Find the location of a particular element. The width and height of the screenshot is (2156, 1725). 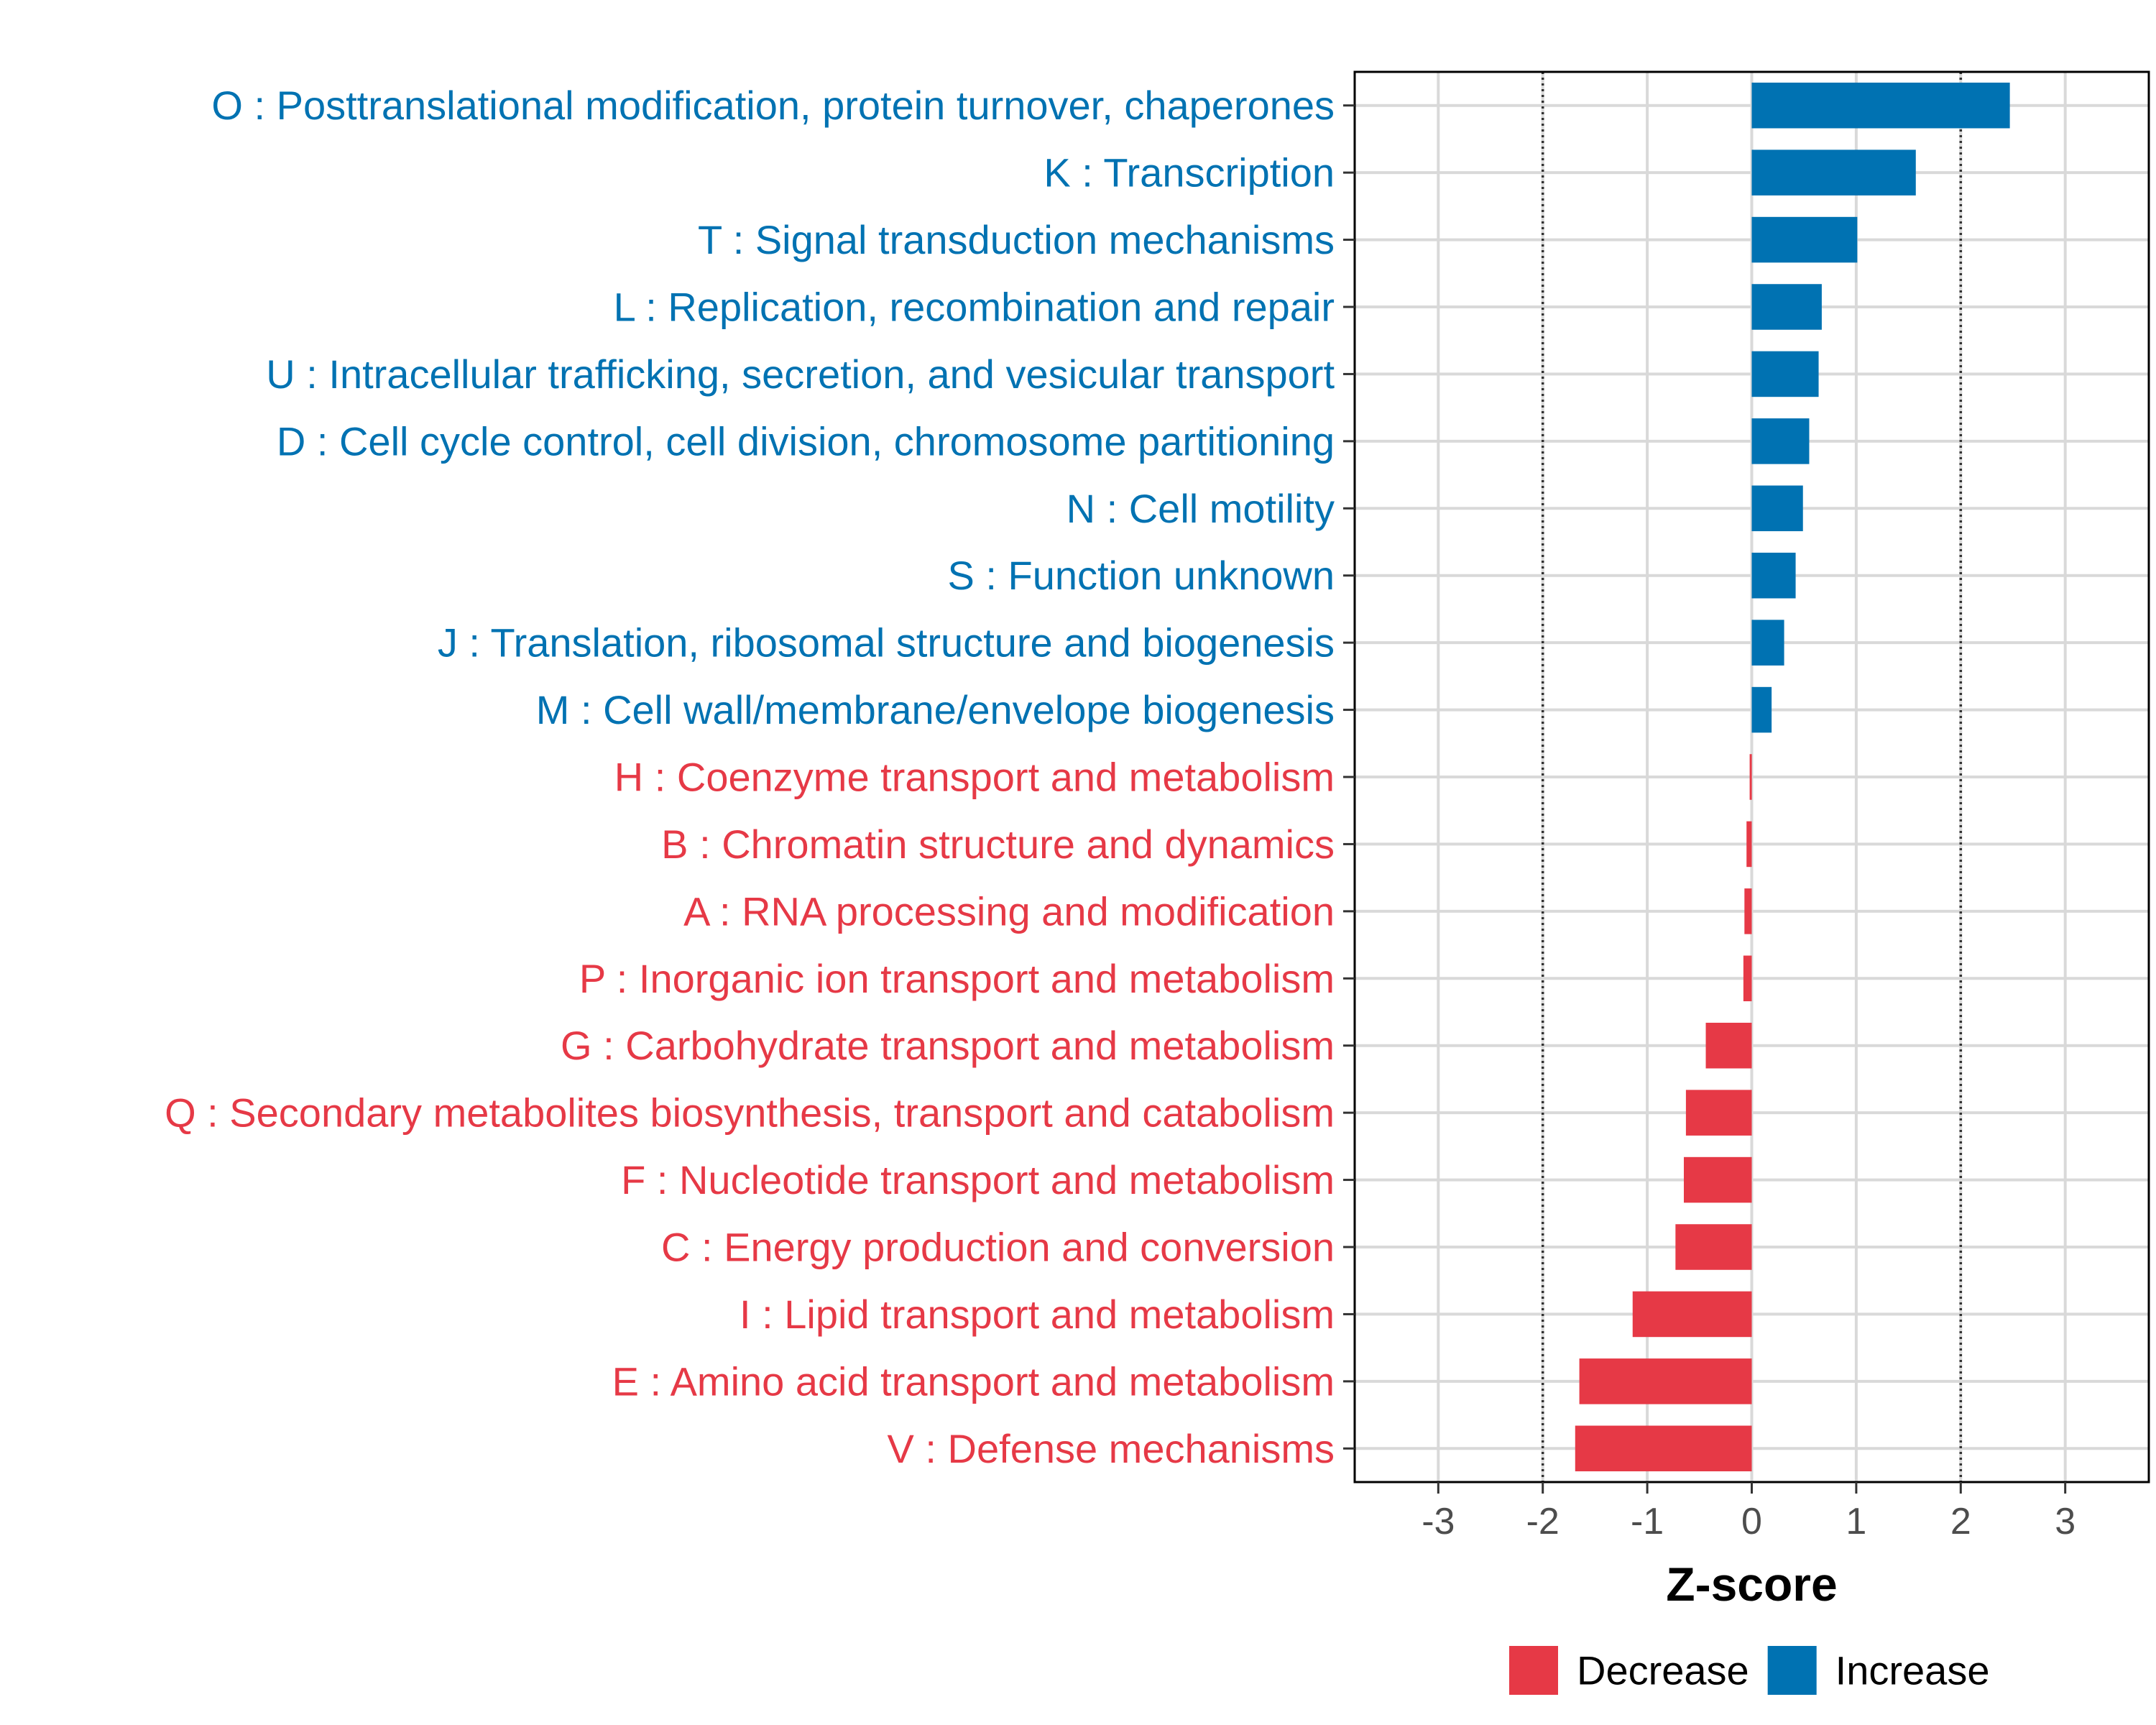

legend-label-increase: Increase is located at coordinates (1912, 1670).